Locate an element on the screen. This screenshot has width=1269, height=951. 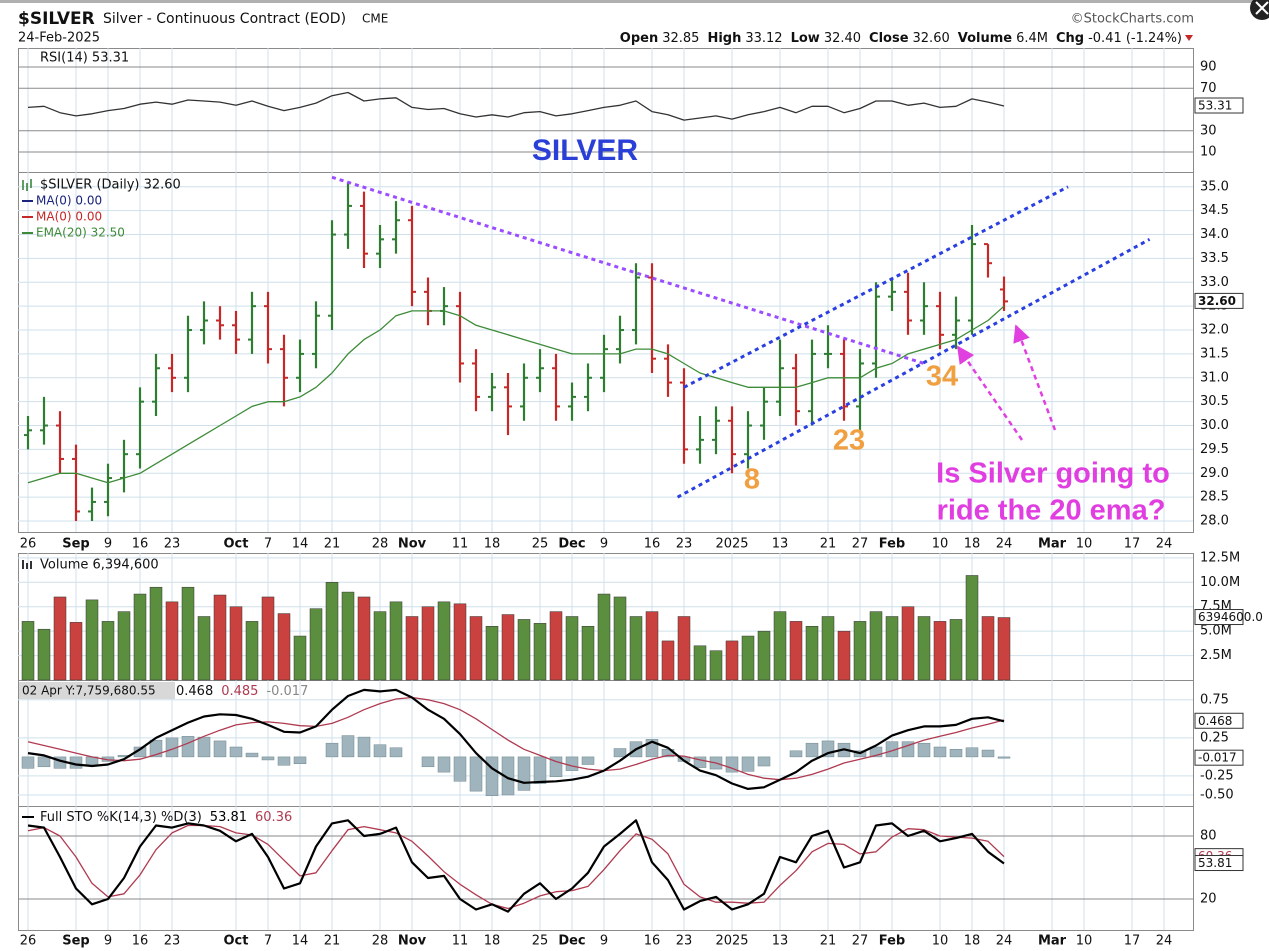
close-button is located at coordinates (1259, 10).